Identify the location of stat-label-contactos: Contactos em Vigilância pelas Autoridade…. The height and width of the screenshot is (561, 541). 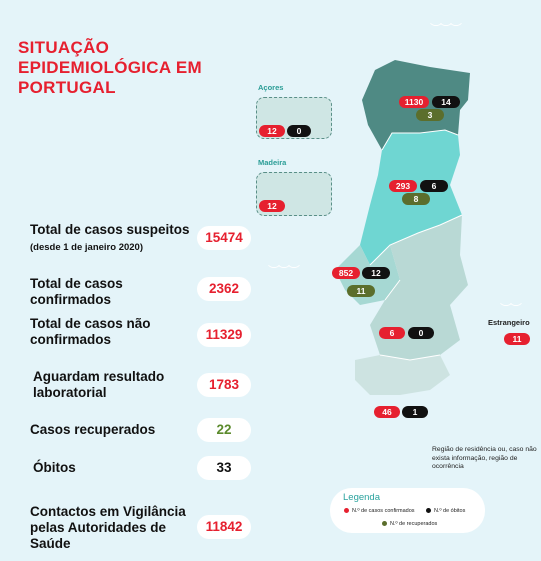
(108, 527).